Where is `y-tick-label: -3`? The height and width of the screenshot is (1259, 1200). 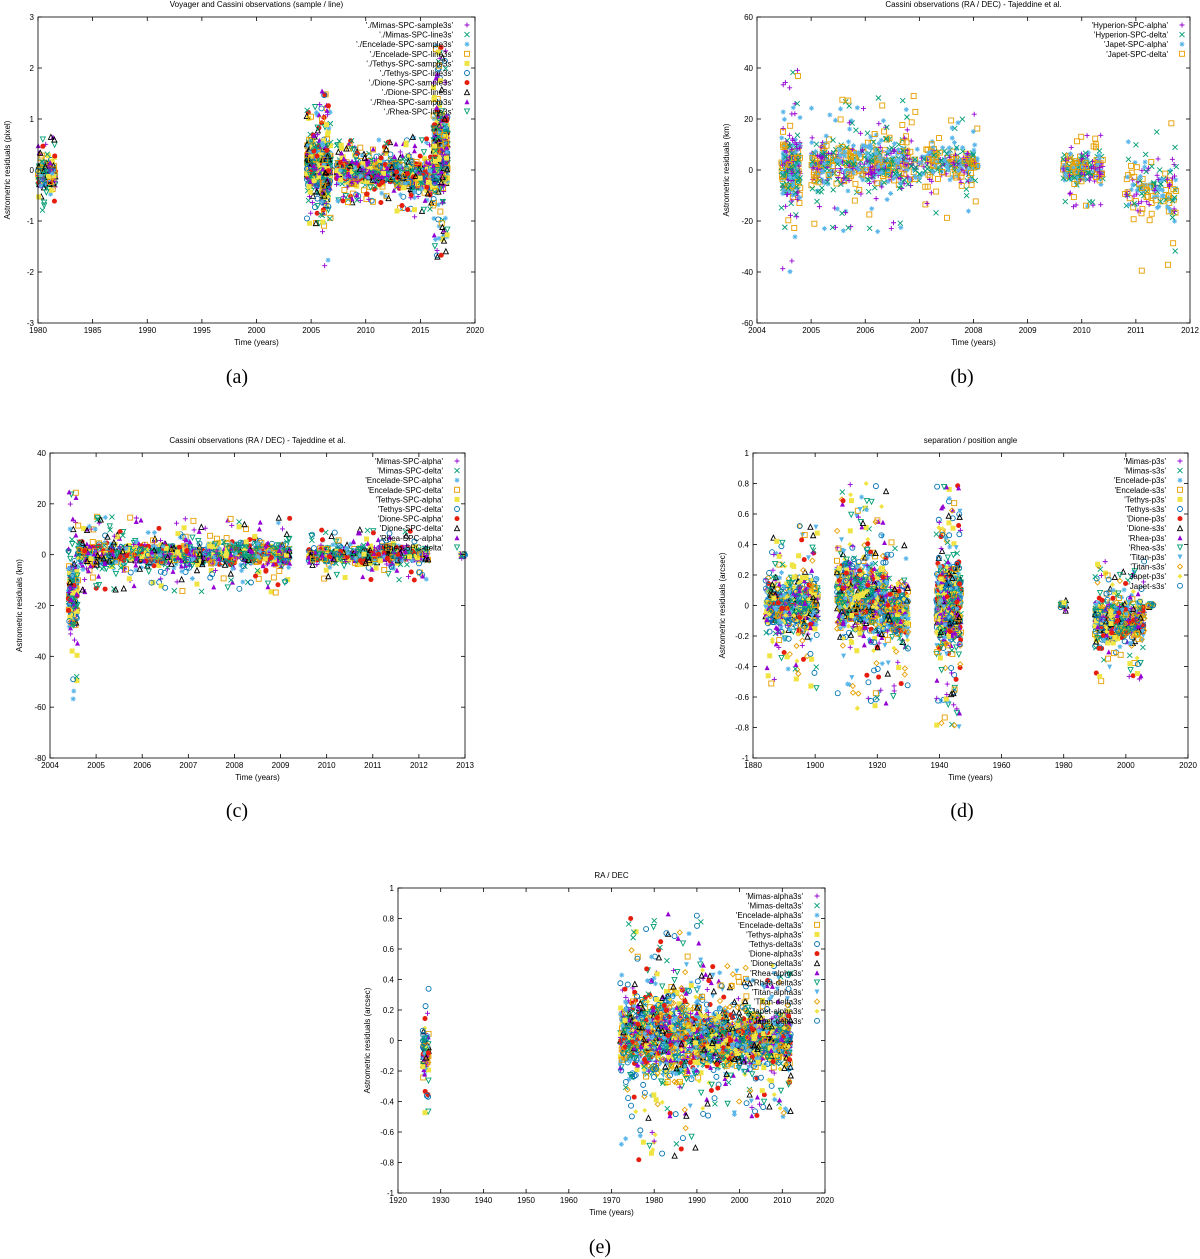
y-tick-label: -3 is located at coordinates (31, 323).